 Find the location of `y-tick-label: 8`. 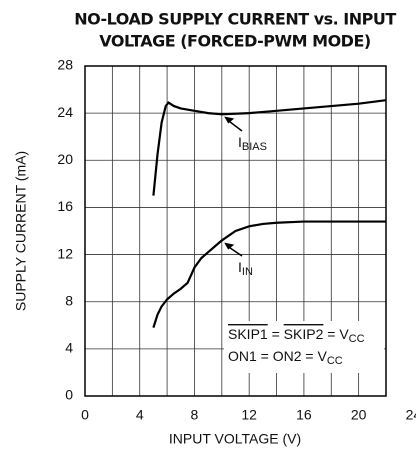

y-tick-label: 8 is located at coordinates (69, 300).